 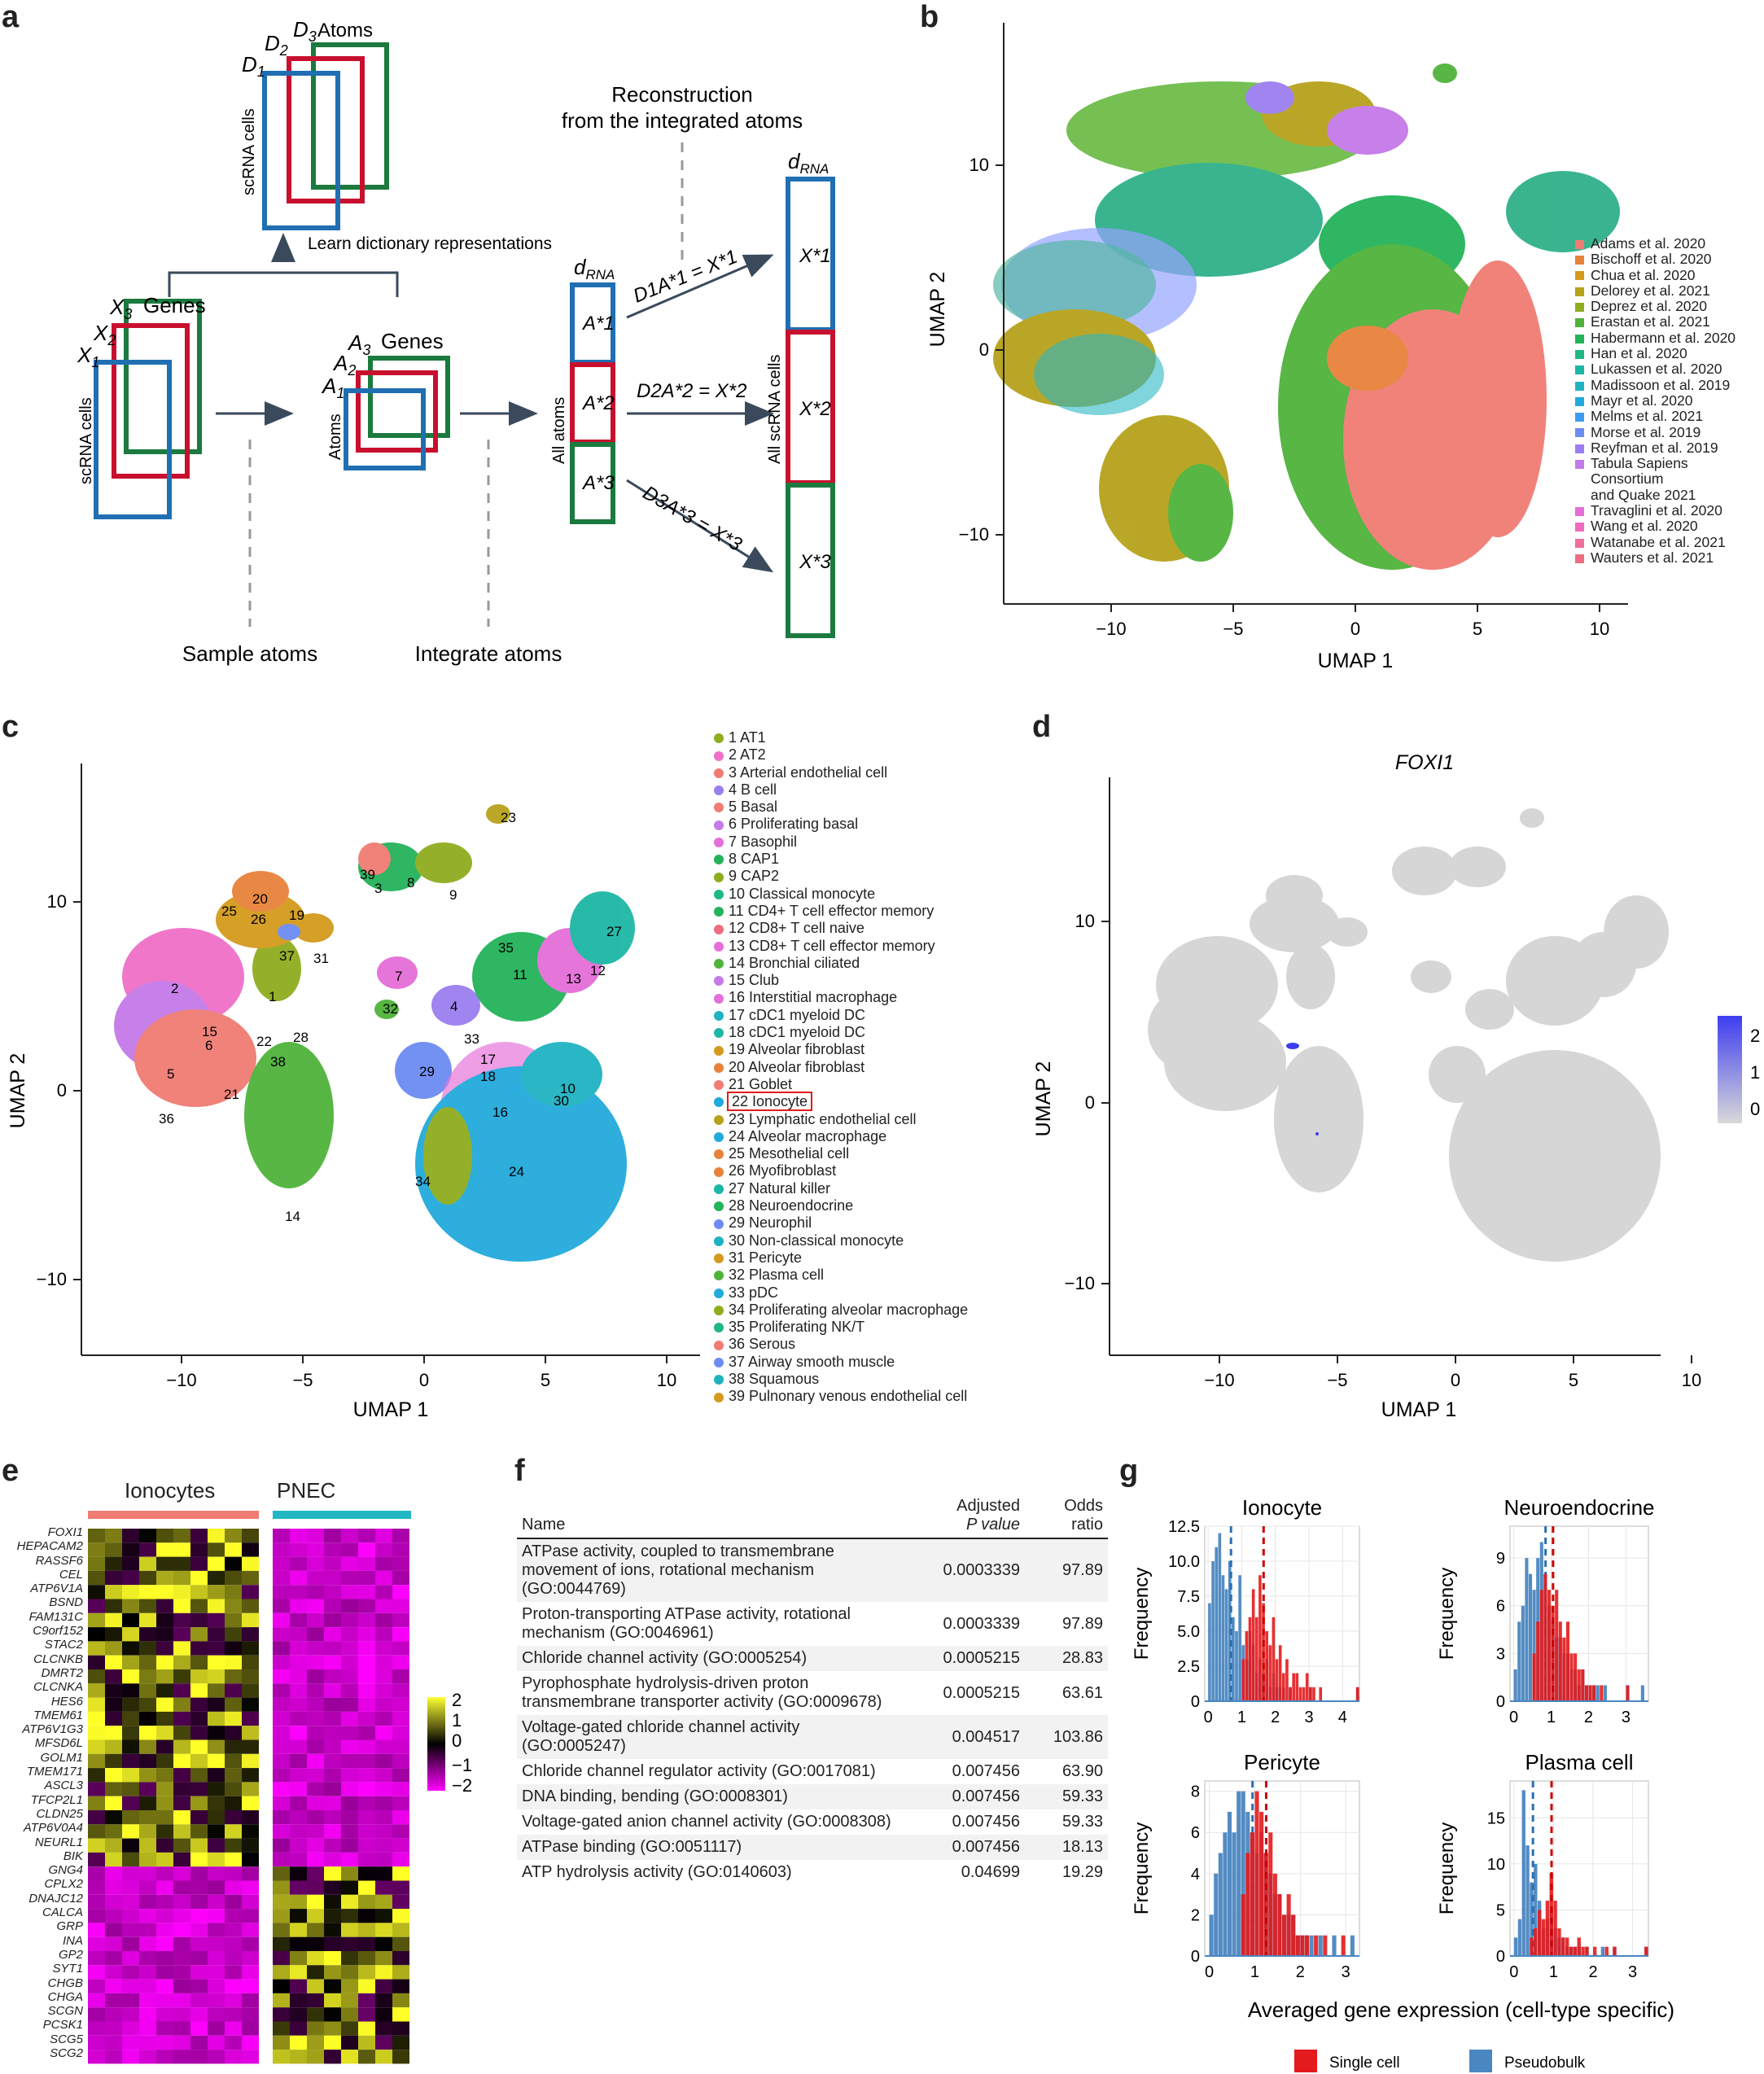 I want to click on c-ytick: −10, so click(x=52, y=1279).